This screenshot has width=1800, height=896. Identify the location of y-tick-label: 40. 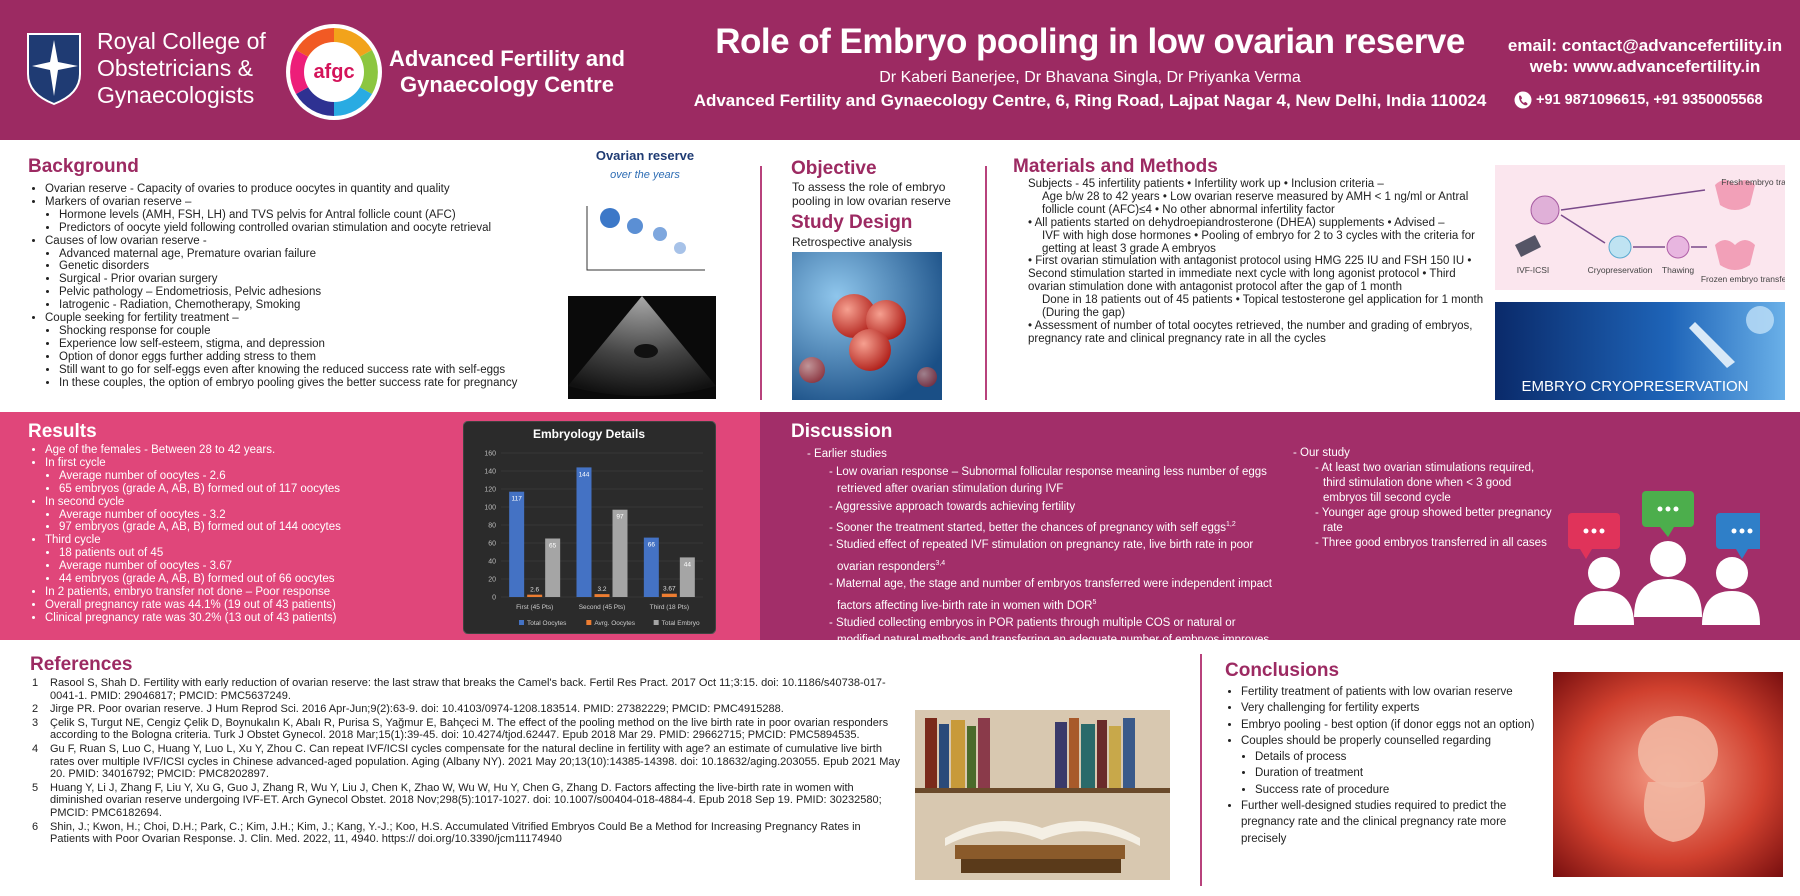
(492, 562).